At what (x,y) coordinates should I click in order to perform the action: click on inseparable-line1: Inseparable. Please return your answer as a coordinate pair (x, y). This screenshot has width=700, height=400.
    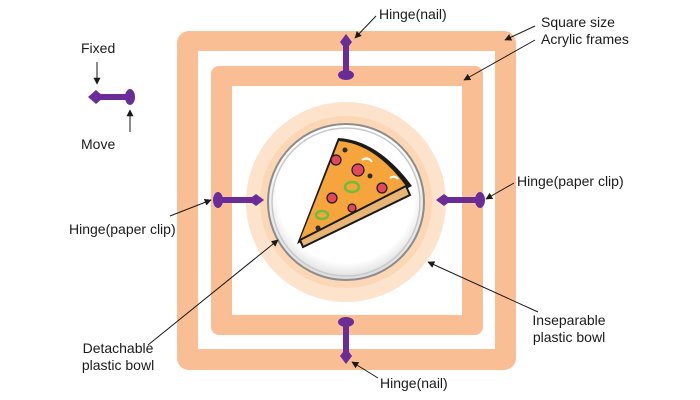
    Looking at the image, I should click on (569, 320).